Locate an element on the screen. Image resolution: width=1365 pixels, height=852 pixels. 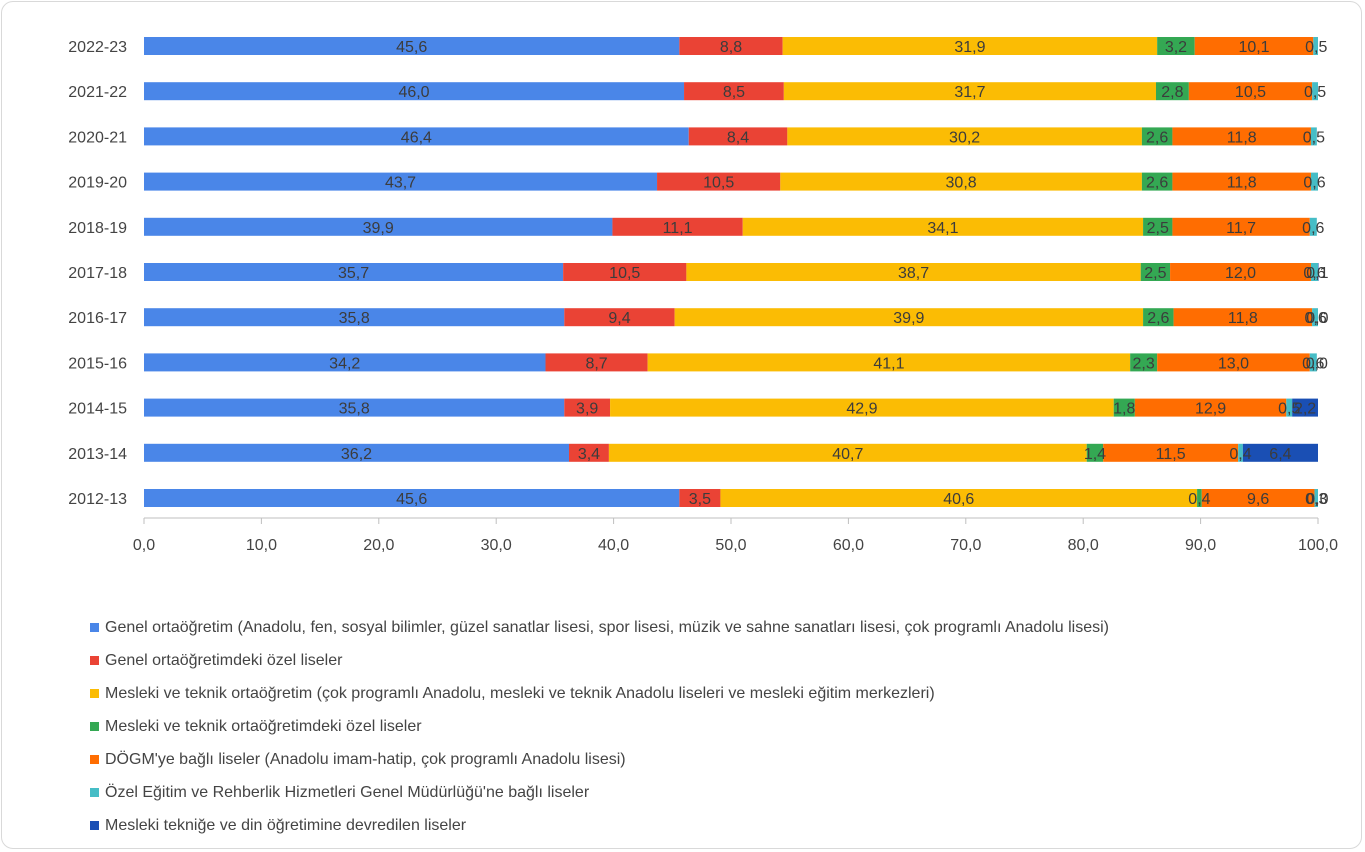
data-label: 12,9 is located at coordinates (1210, 409).